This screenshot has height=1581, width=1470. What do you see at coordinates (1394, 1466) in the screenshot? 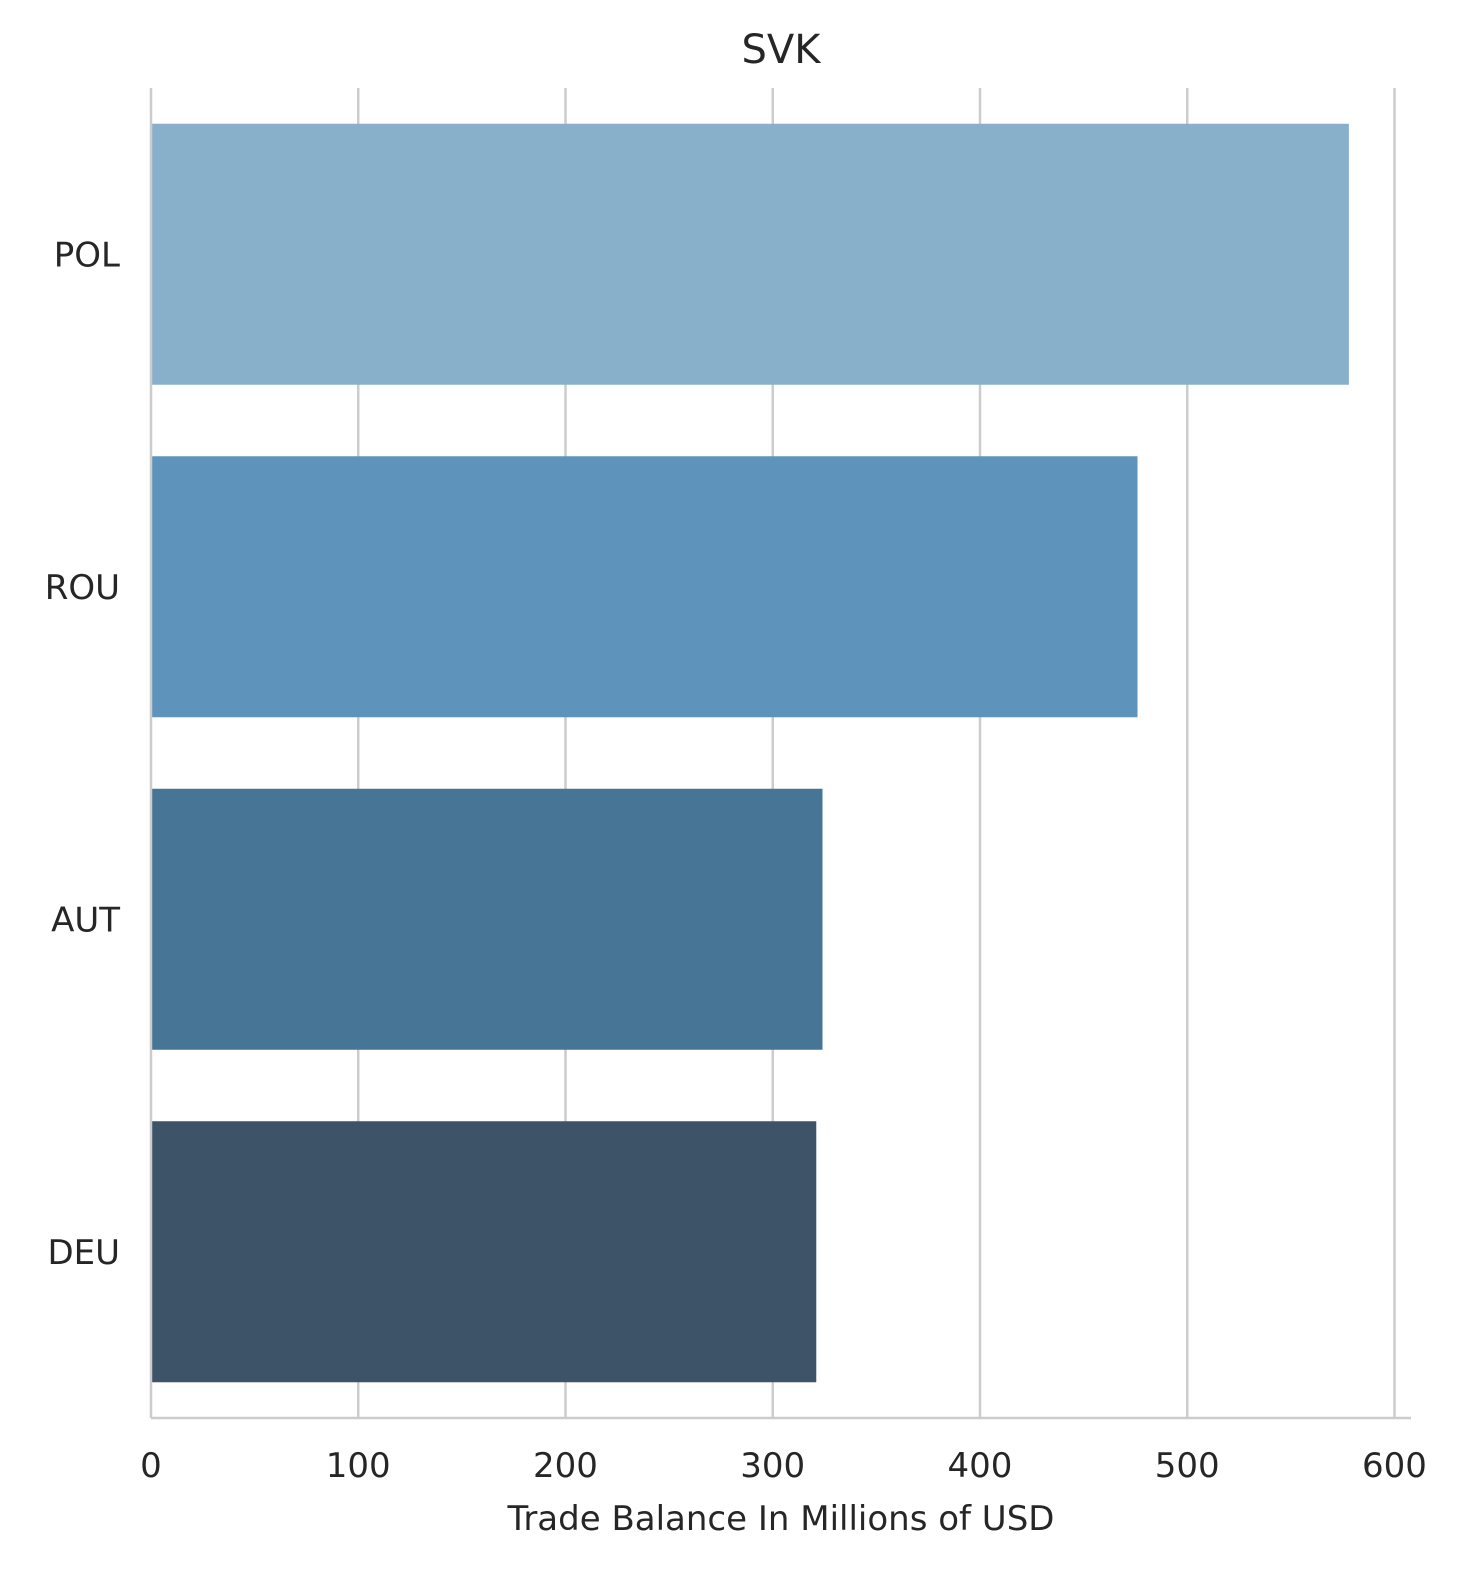
I see `x-tick-label-600: 600` at bounding box center [1394, 1466].